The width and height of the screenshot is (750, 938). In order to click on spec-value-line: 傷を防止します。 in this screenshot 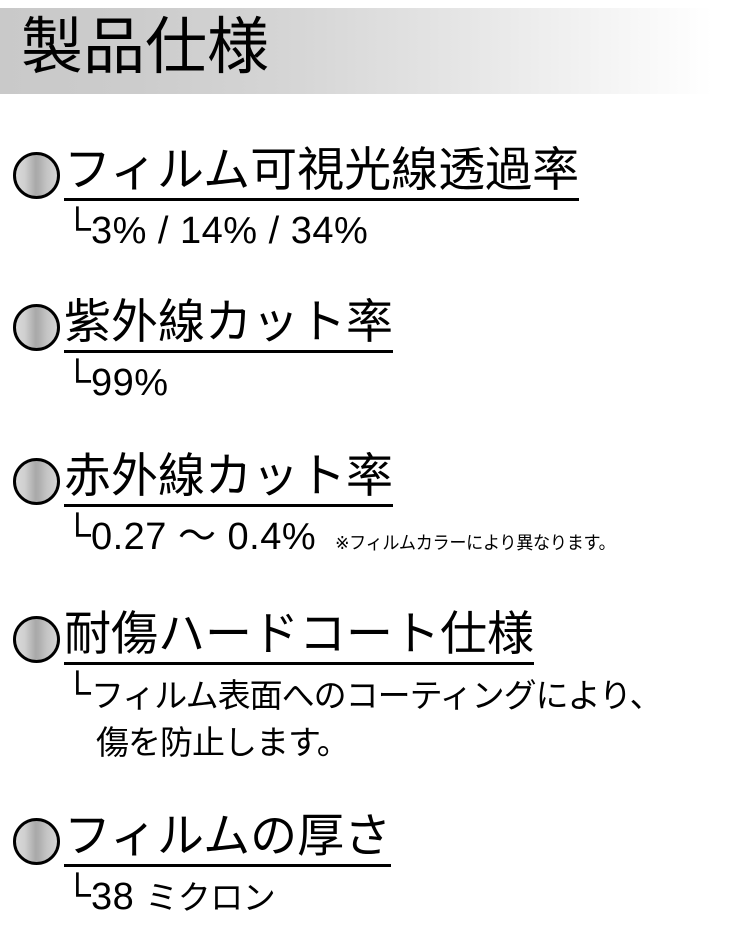, I will do `click(407, 742)`.